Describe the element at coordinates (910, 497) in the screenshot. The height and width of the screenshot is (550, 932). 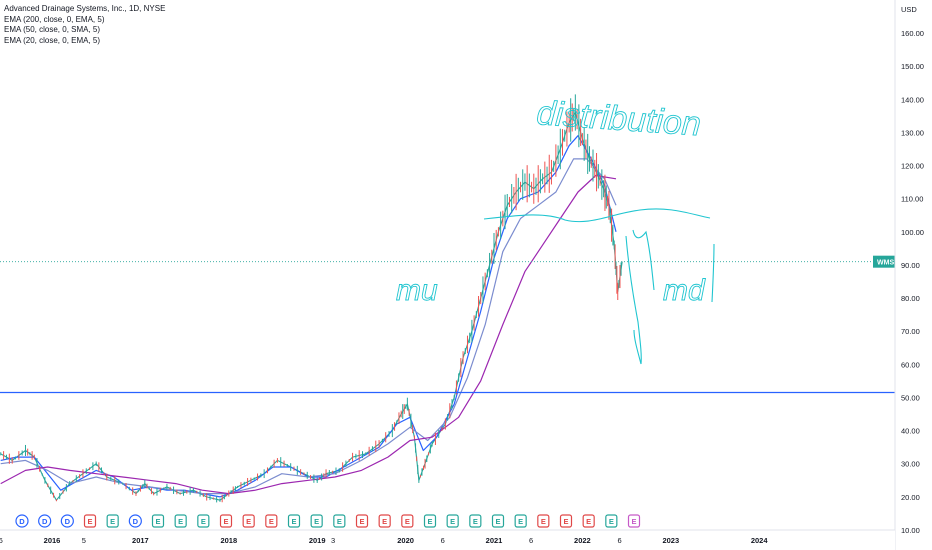
I see `y-tick-label: 20.00` at that location.